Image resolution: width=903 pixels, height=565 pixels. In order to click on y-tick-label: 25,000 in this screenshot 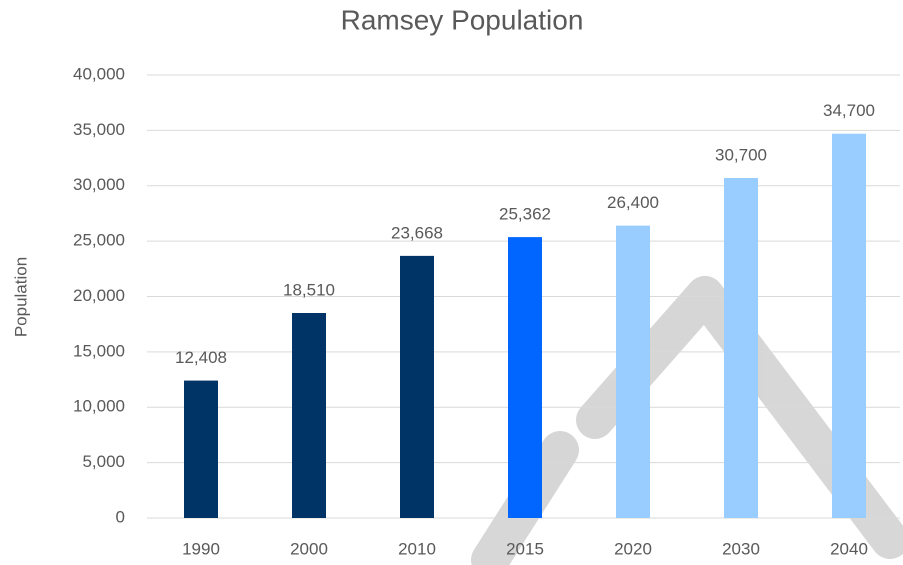, I will do `click(99, 240)`.